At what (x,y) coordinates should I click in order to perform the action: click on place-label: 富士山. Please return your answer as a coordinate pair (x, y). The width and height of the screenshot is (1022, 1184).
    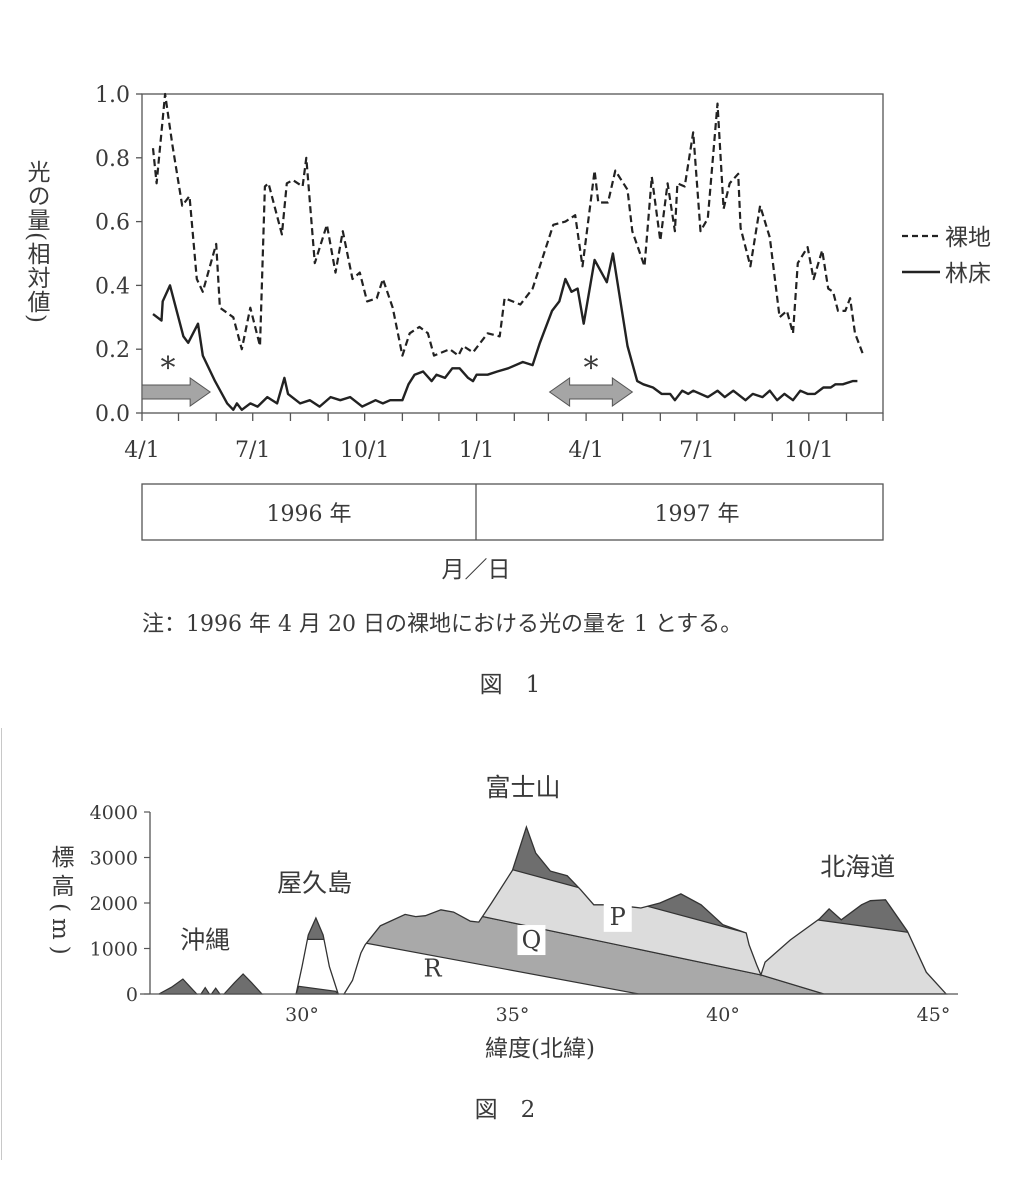
    Looking at the image, I should click on (523, 787).